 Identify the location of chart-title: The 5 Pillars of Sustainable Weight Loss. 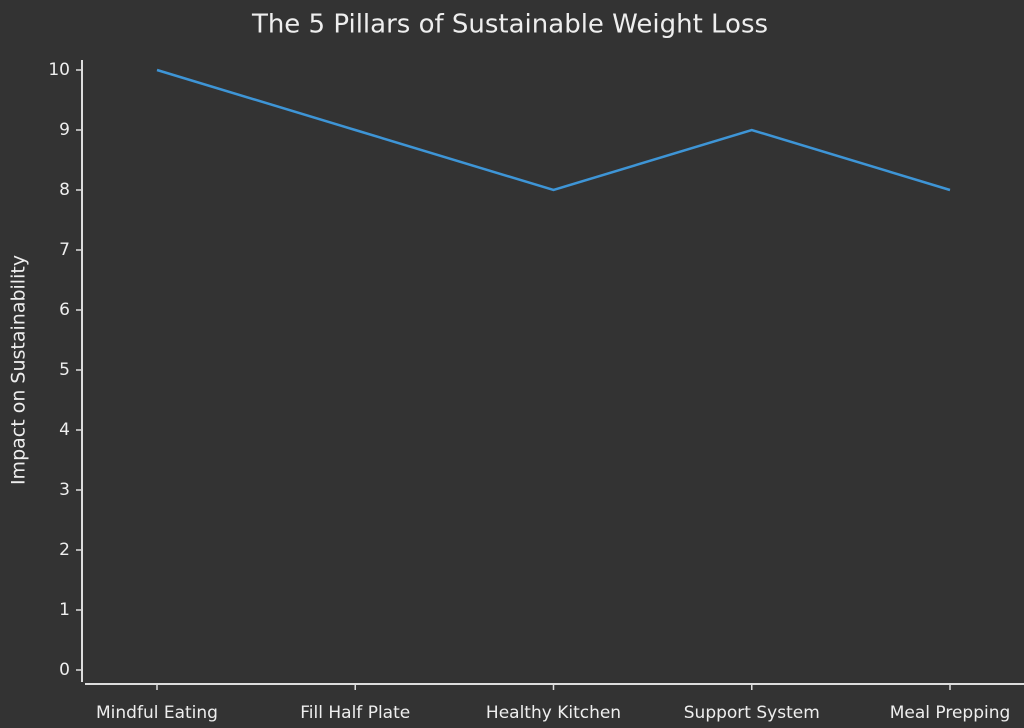
(509, 25).